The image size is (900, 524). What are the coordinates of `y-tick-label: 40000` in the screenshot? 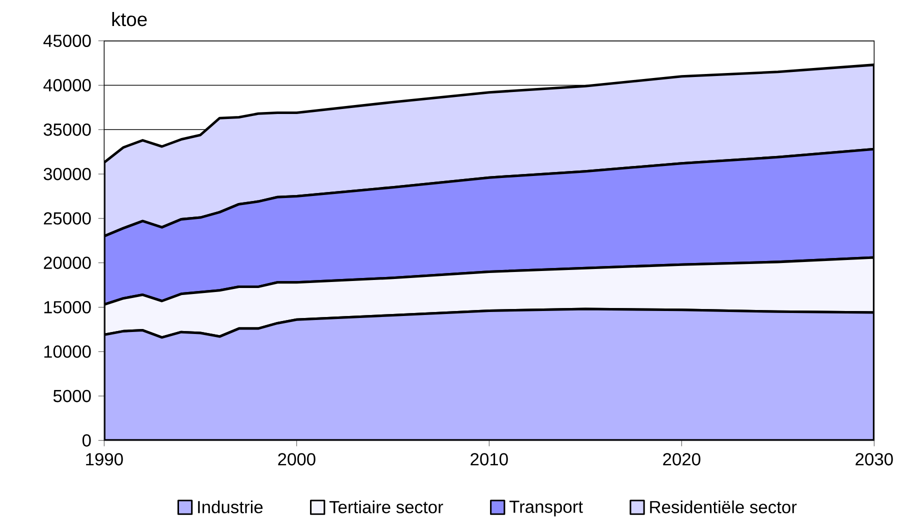 It's located at (67, 85).